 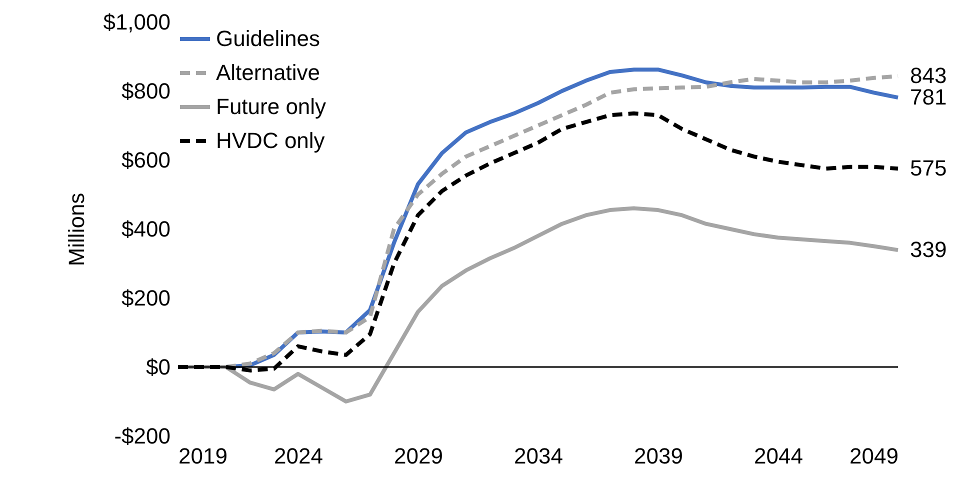 I want to click on legend-label: Guidelines, so click(x=268, y=38).